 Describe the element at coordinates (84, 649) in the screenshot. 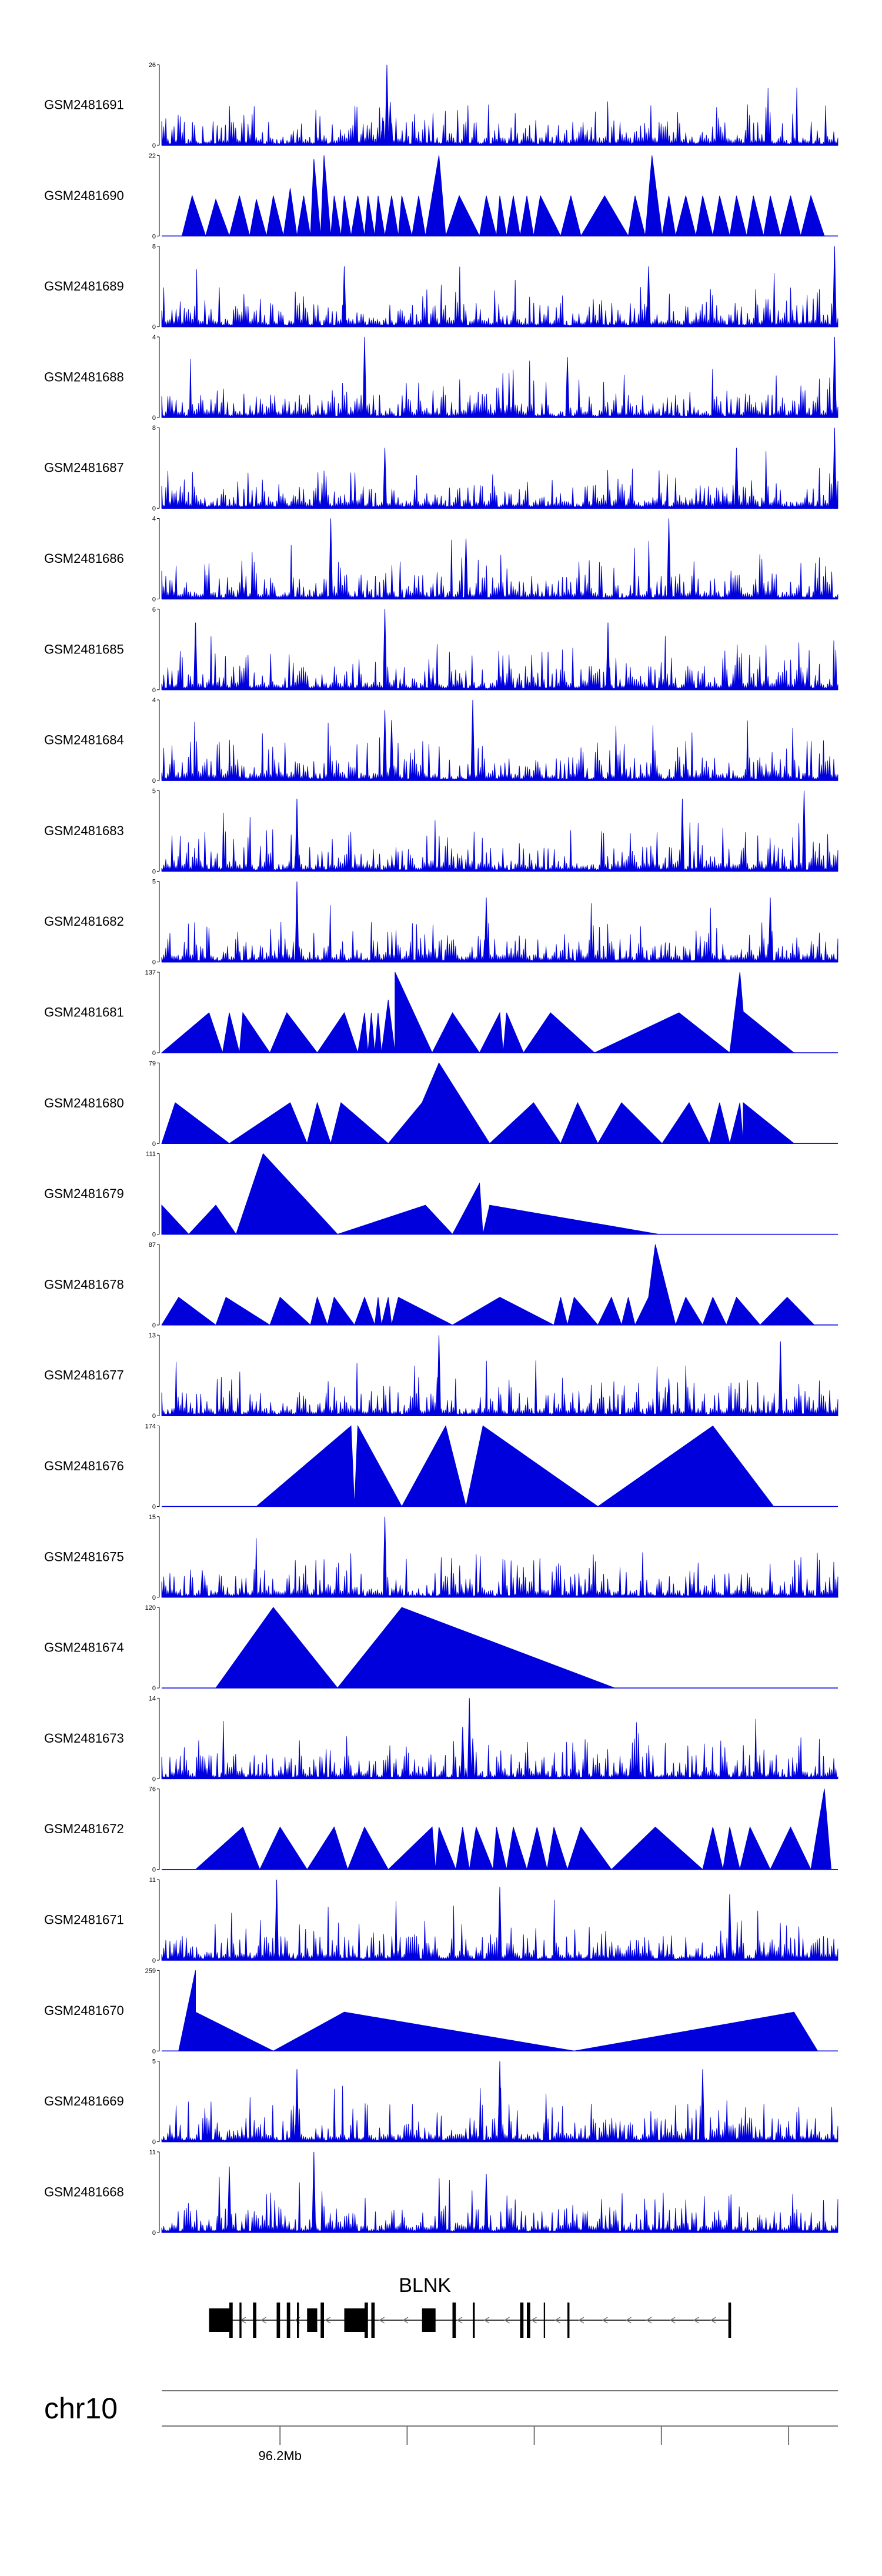

I see `track-name-label: GSM2481685` at that location.